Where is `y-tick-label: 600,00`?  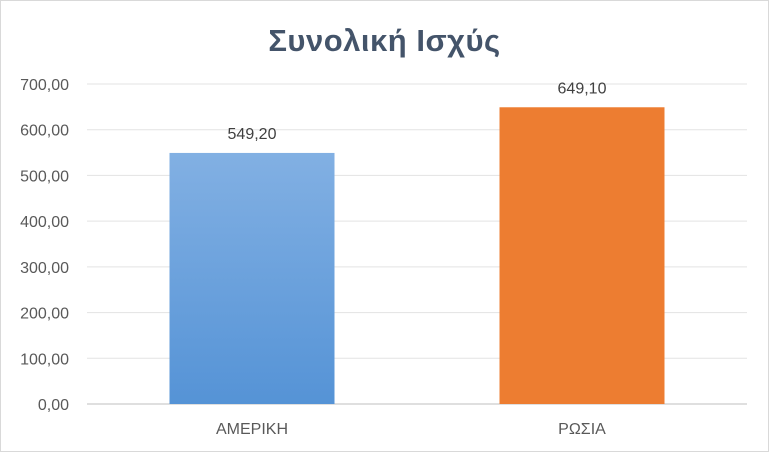 y-tick-label: 600,00 is located at coordinates (44, 131).